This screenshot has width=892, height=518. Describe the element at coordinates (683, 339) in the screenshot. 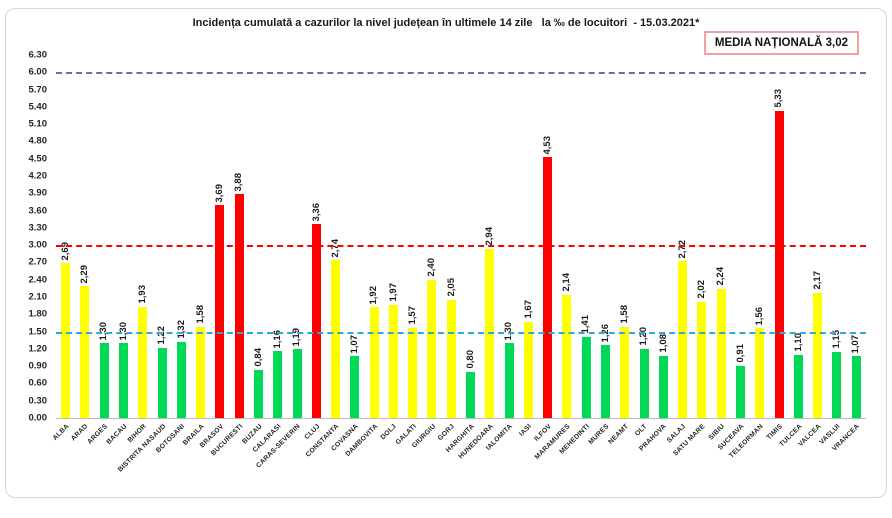

I see `bar-salaj` at that location.